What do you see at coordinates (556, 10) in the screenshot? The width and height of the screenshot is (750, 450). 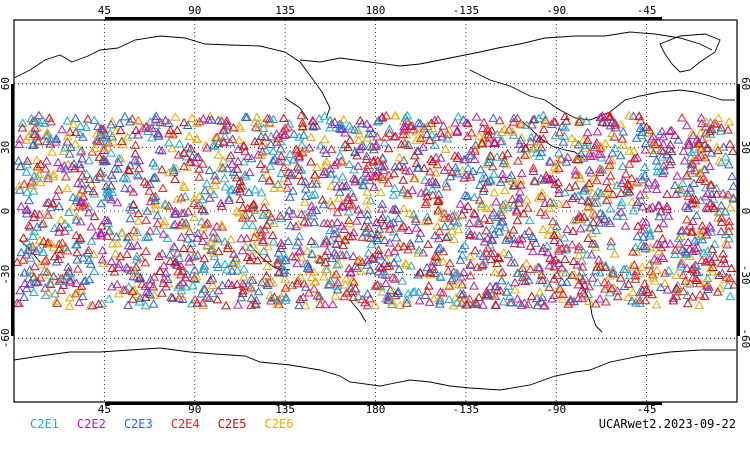 I see `lon-tick-label-top: -90` at bounding box center [556, 10].